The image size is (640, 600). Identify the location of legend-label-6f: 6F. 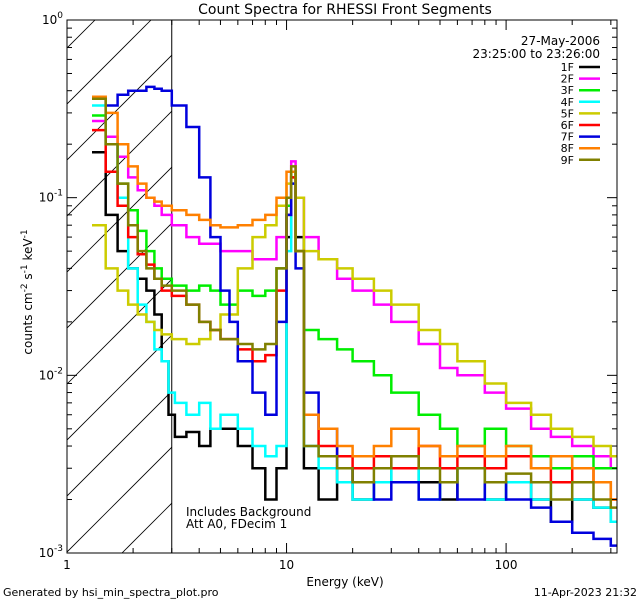
(567, 125).